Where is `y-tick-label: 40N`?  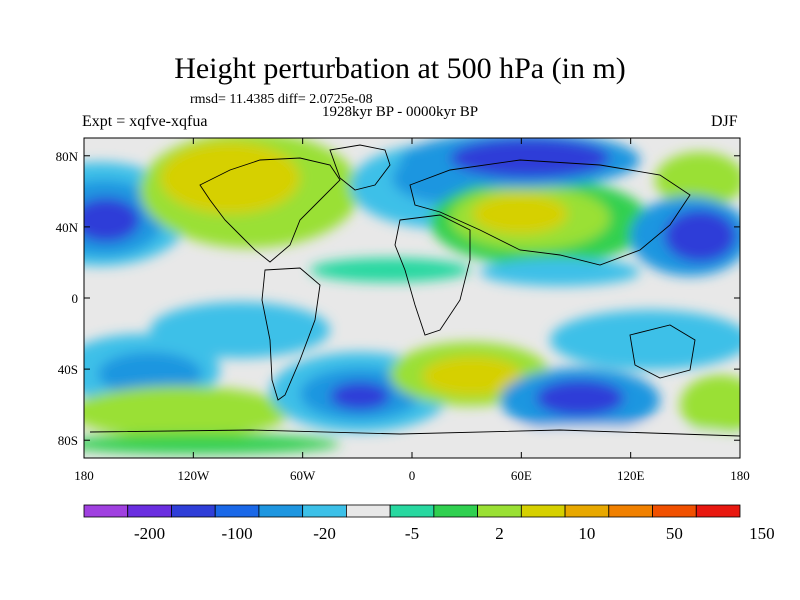 y-tick-label: 40N is located at coordinates (67, 227).